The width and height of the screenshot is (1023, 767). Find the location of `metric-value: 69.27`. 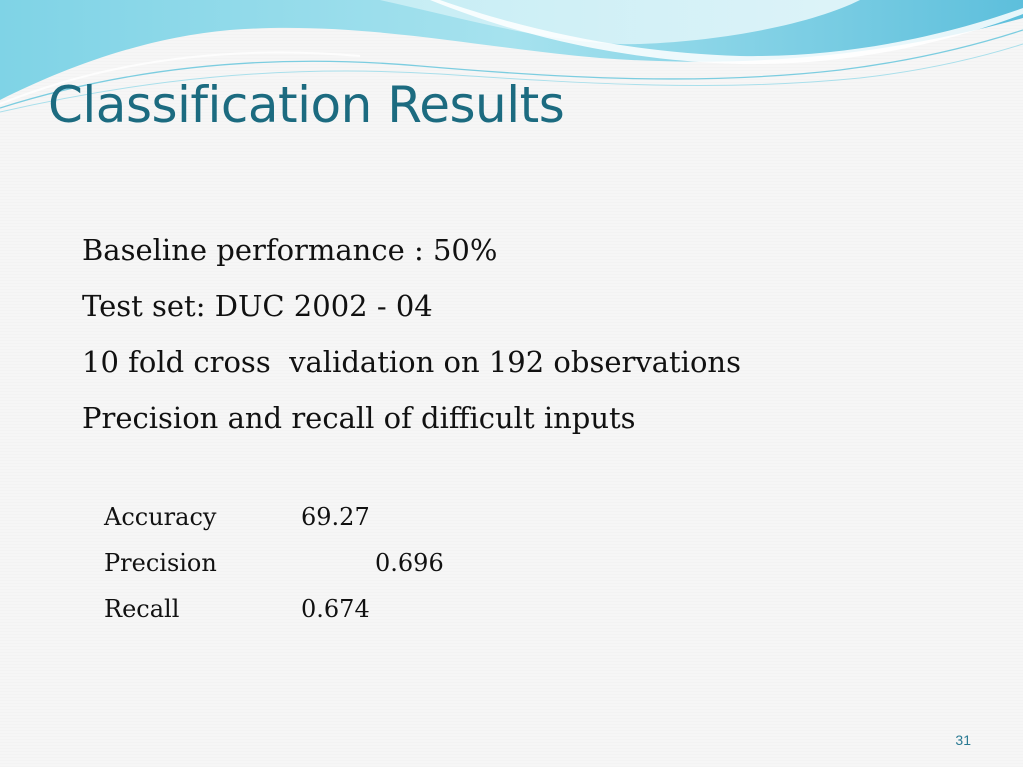

metric-value: 69.27 is located at coordinates (335, 517).